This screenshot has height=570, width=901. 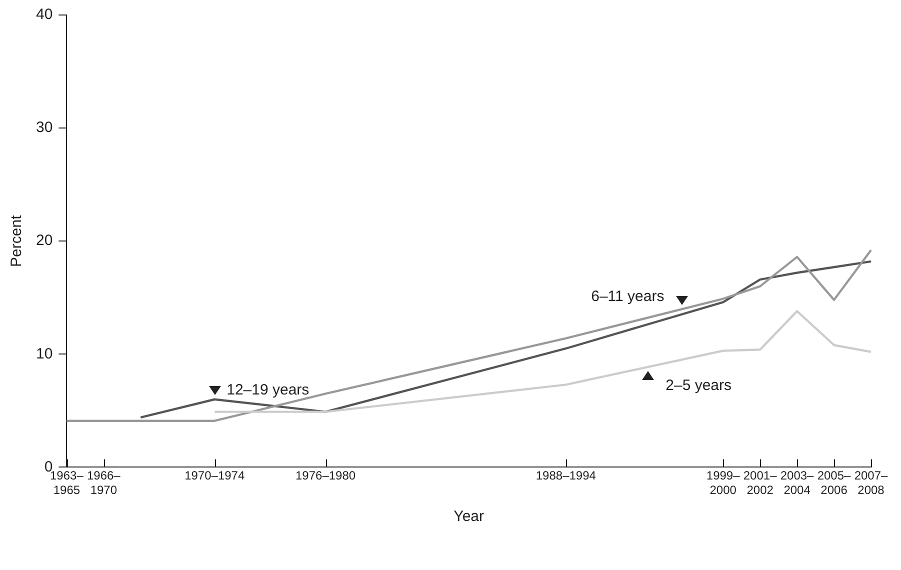 What do you see at coordinates (326, 475) in the screenshot?
I see `x-tick-label: 1976–1980` at bounding box center [326, 475].